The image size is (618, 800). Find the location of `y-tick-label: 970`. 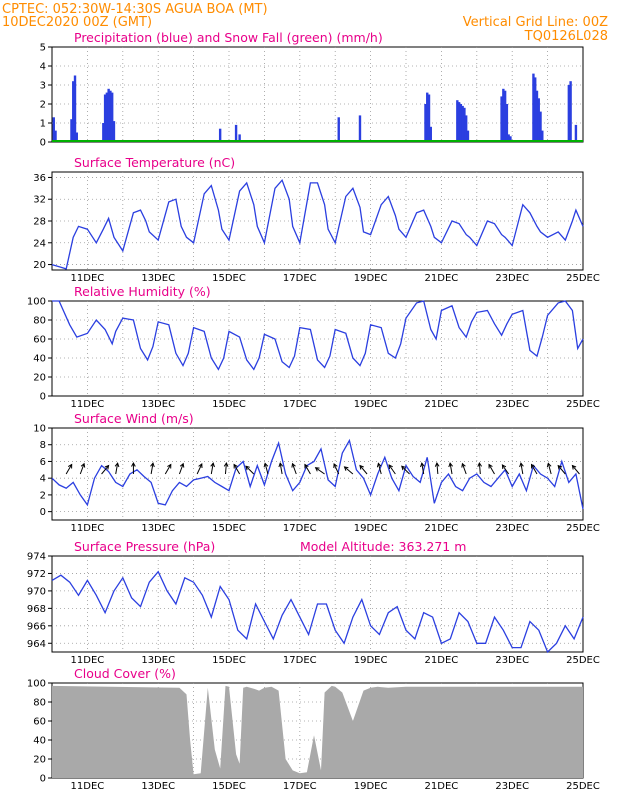

y-tick-label: 970 is located at coordinates (36, 591).